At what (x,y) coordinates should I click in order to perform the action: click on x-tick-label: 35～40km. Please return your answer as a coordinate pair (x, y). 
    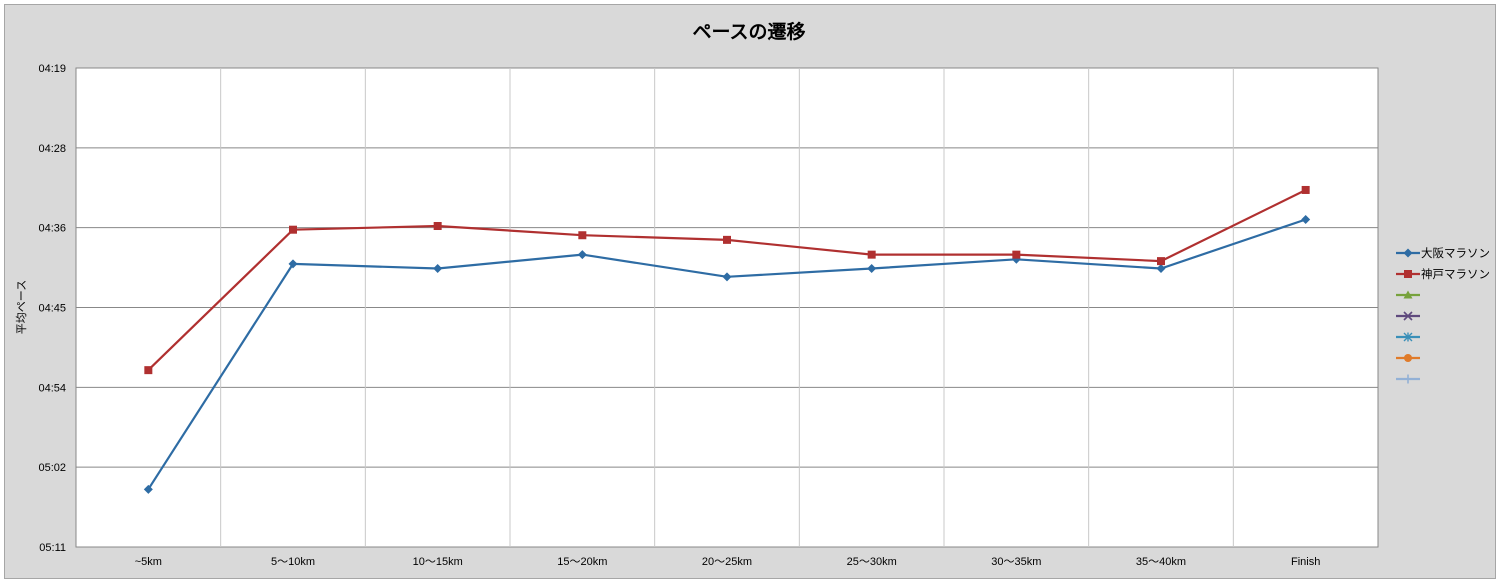
    Looking at the image, I should click on (1161, 562).